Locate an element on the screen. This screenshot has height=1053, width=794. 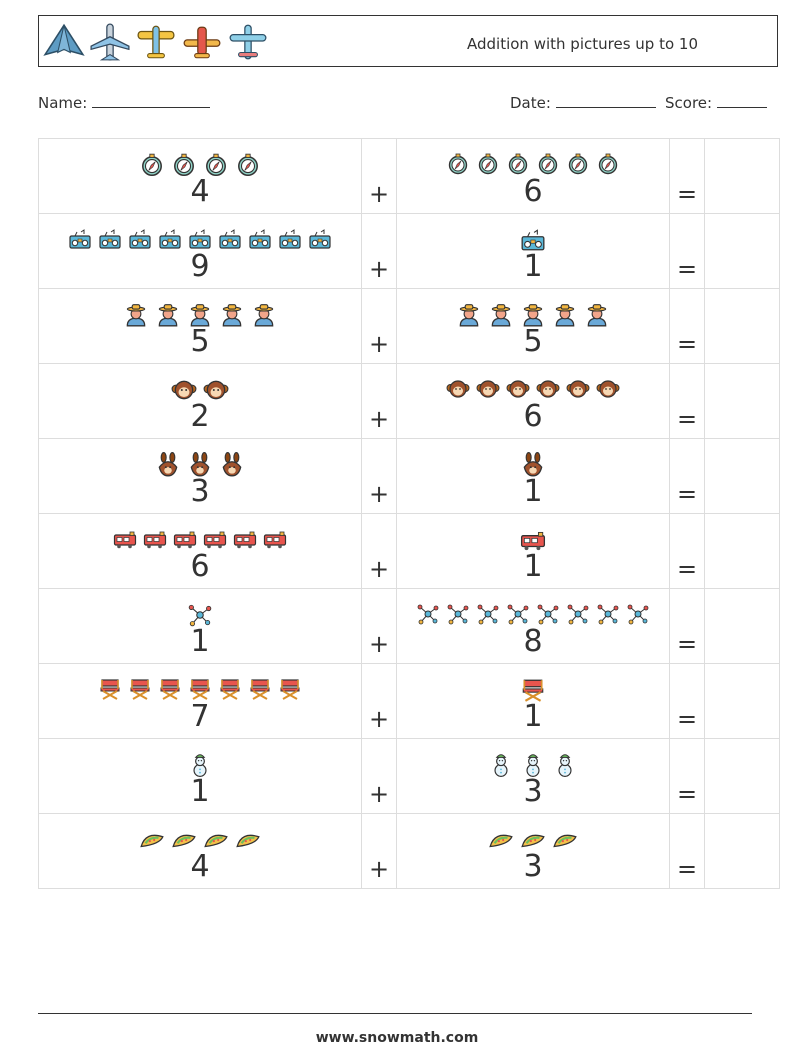
date-field: Date: is located at coordinates (583, 102).